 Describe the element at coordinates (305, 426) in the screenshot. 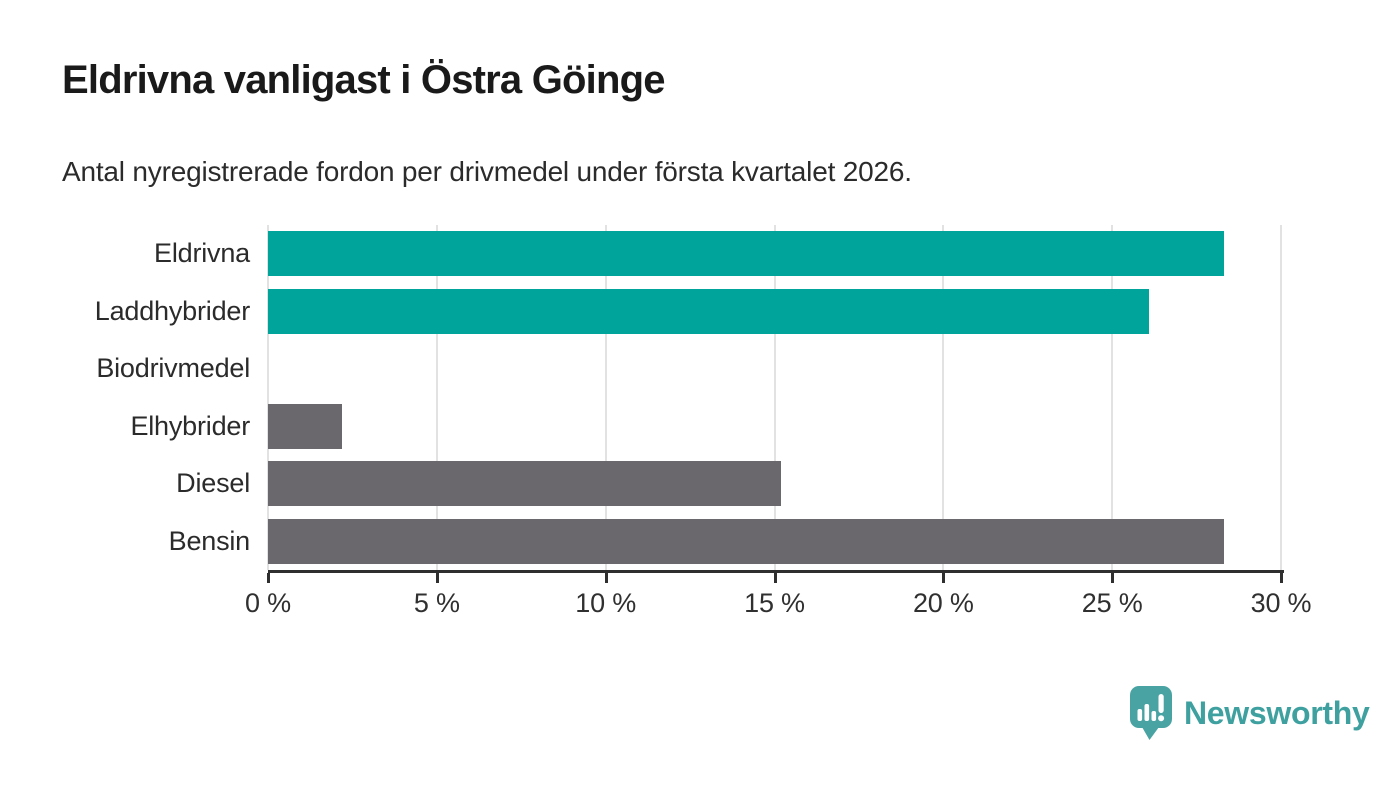

I see `bar-elhybrider` at that location.